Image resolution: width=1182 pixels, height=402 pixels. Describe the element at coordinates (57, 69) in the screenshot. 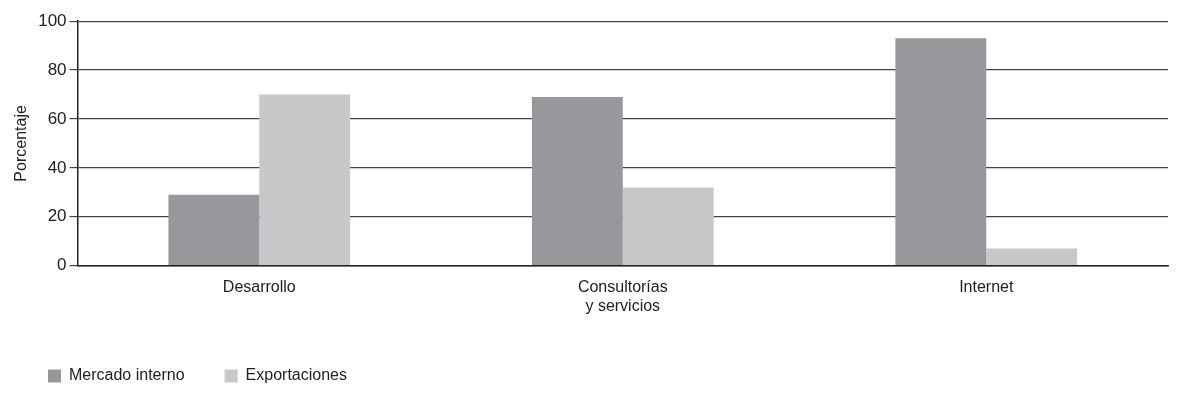

I see `y-tick-label: 80` at that location.